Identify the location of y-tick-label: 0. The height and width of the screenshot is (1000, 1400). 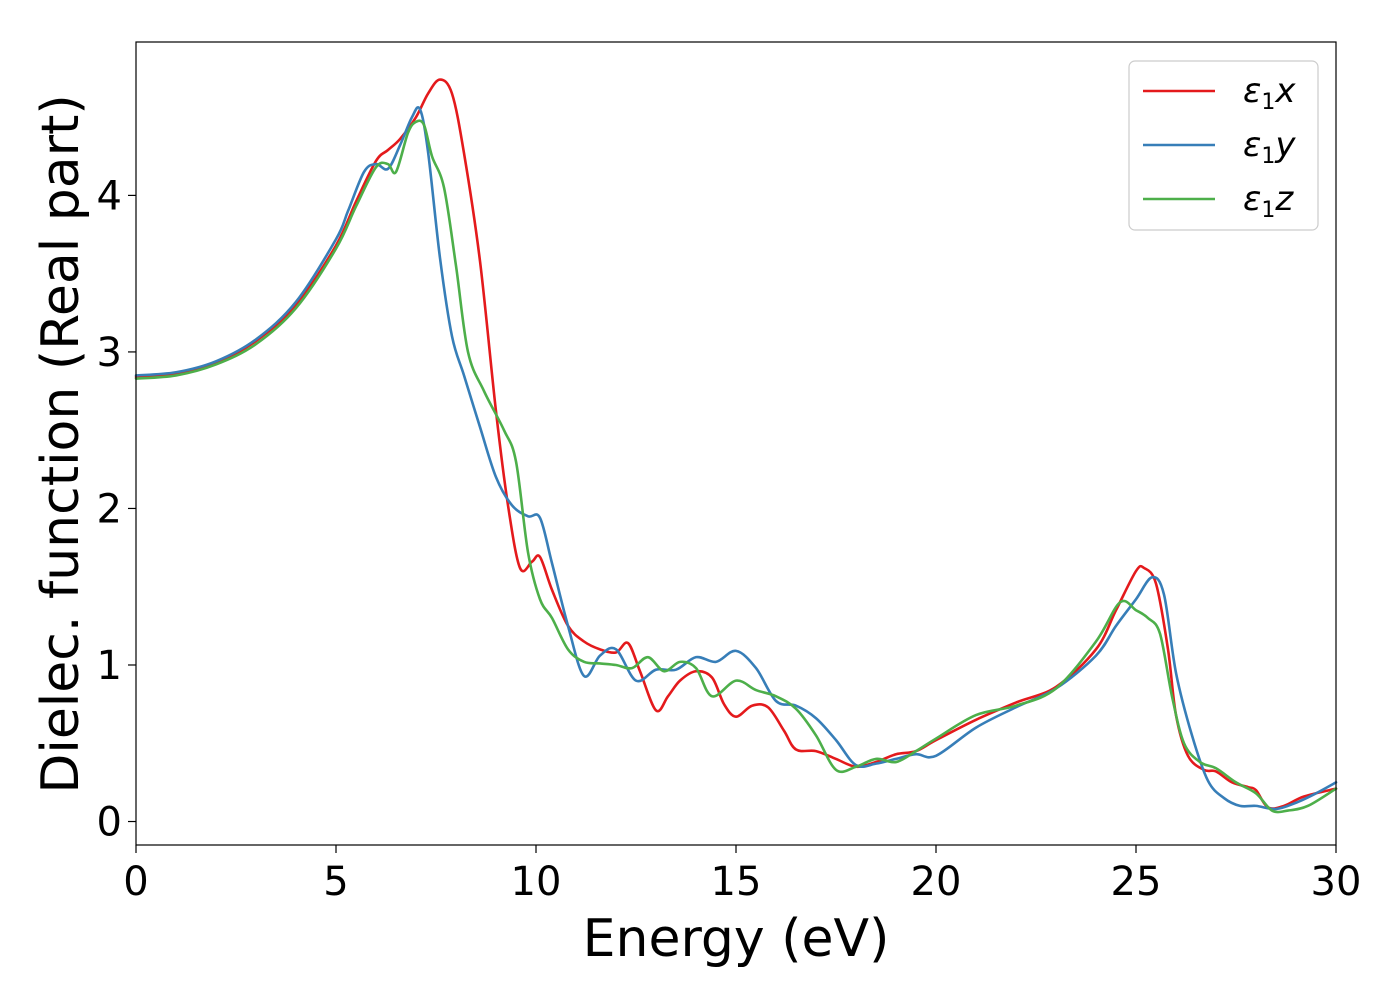
(109, 823).